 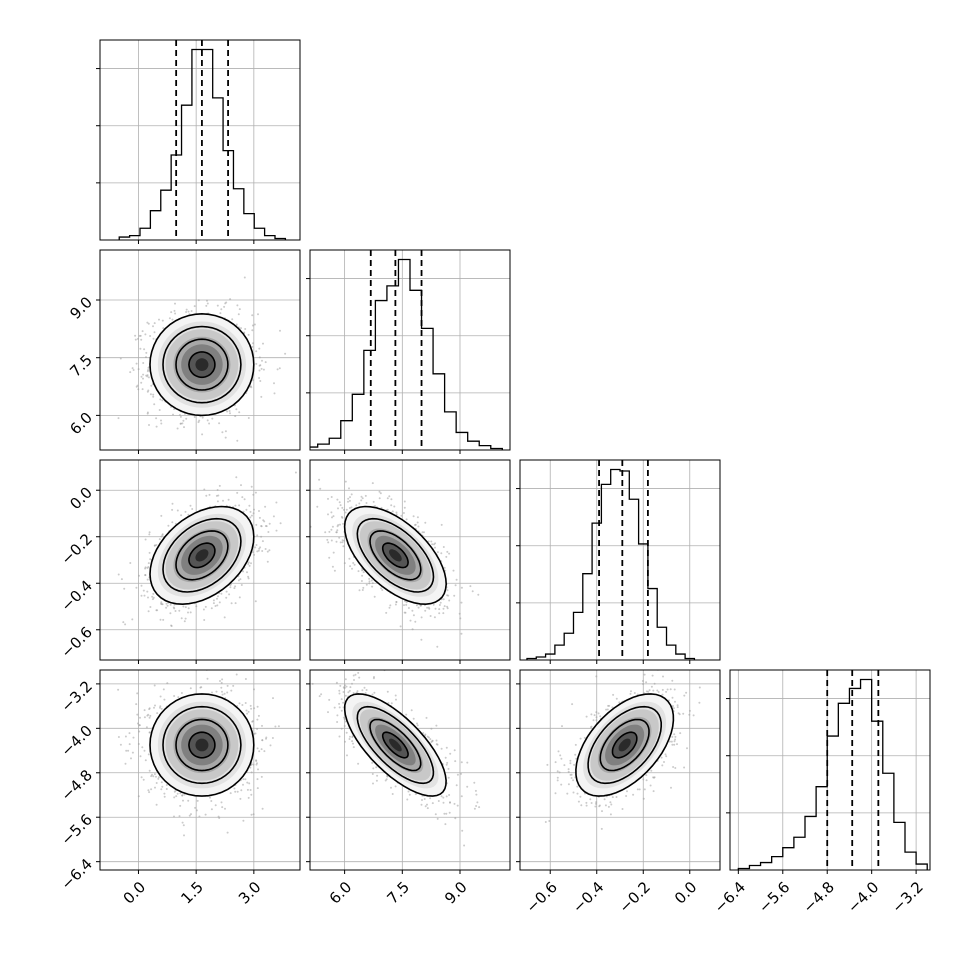 I want to click on panel-frame, so click(x=200, y=350).